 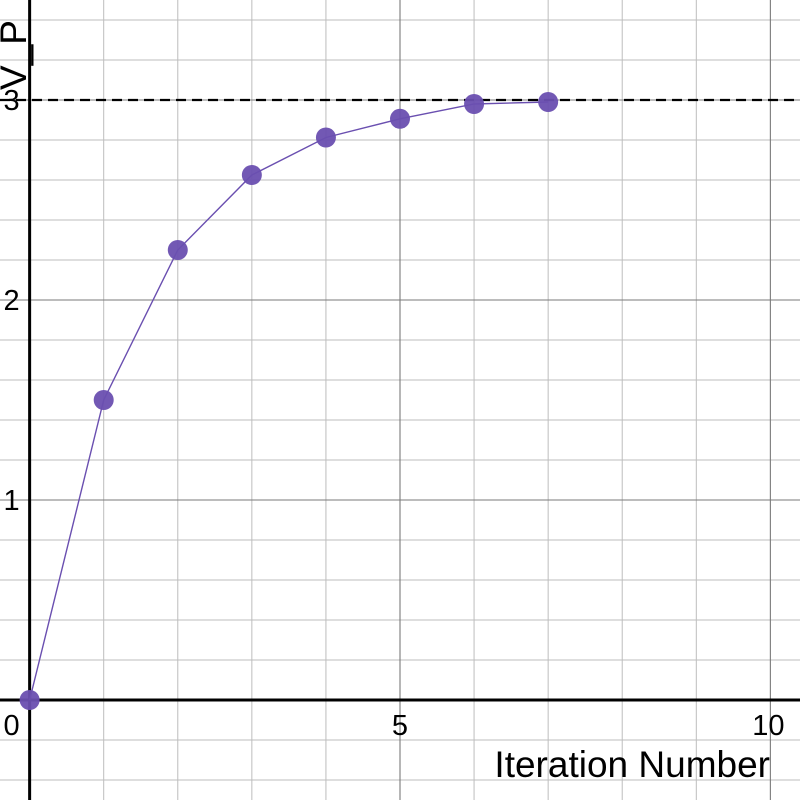 What do you see at coordinates (400, 726) in the screenshot?
I see `x-tick-label: 5` at bounding box center [400, 726].